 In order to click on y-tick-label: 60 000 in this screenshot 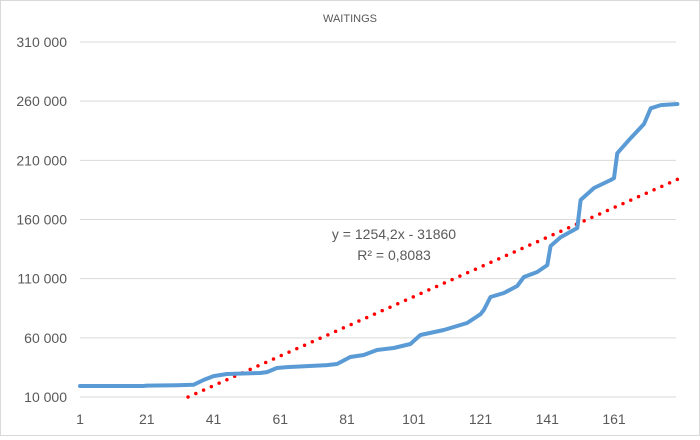, I will do `click(45, 338)`.